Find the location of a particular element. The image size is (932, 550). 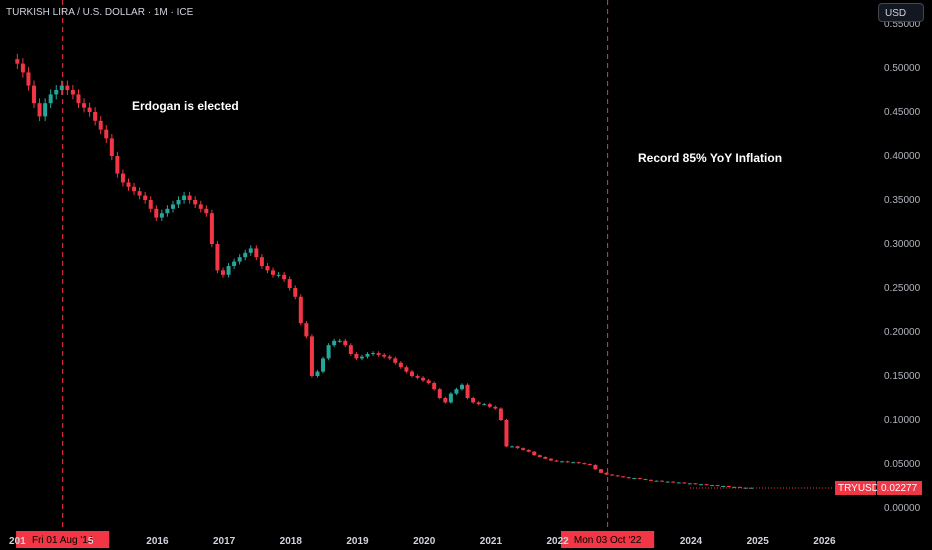

event-annotation: Erdogan is elected is located at coordinates (185, 106).